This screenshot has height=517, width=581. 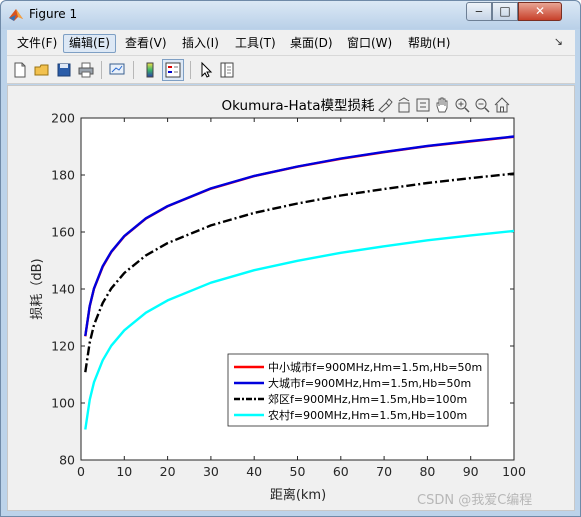 I want to click on x-tick-label: 50, so click(x=298, y=471).